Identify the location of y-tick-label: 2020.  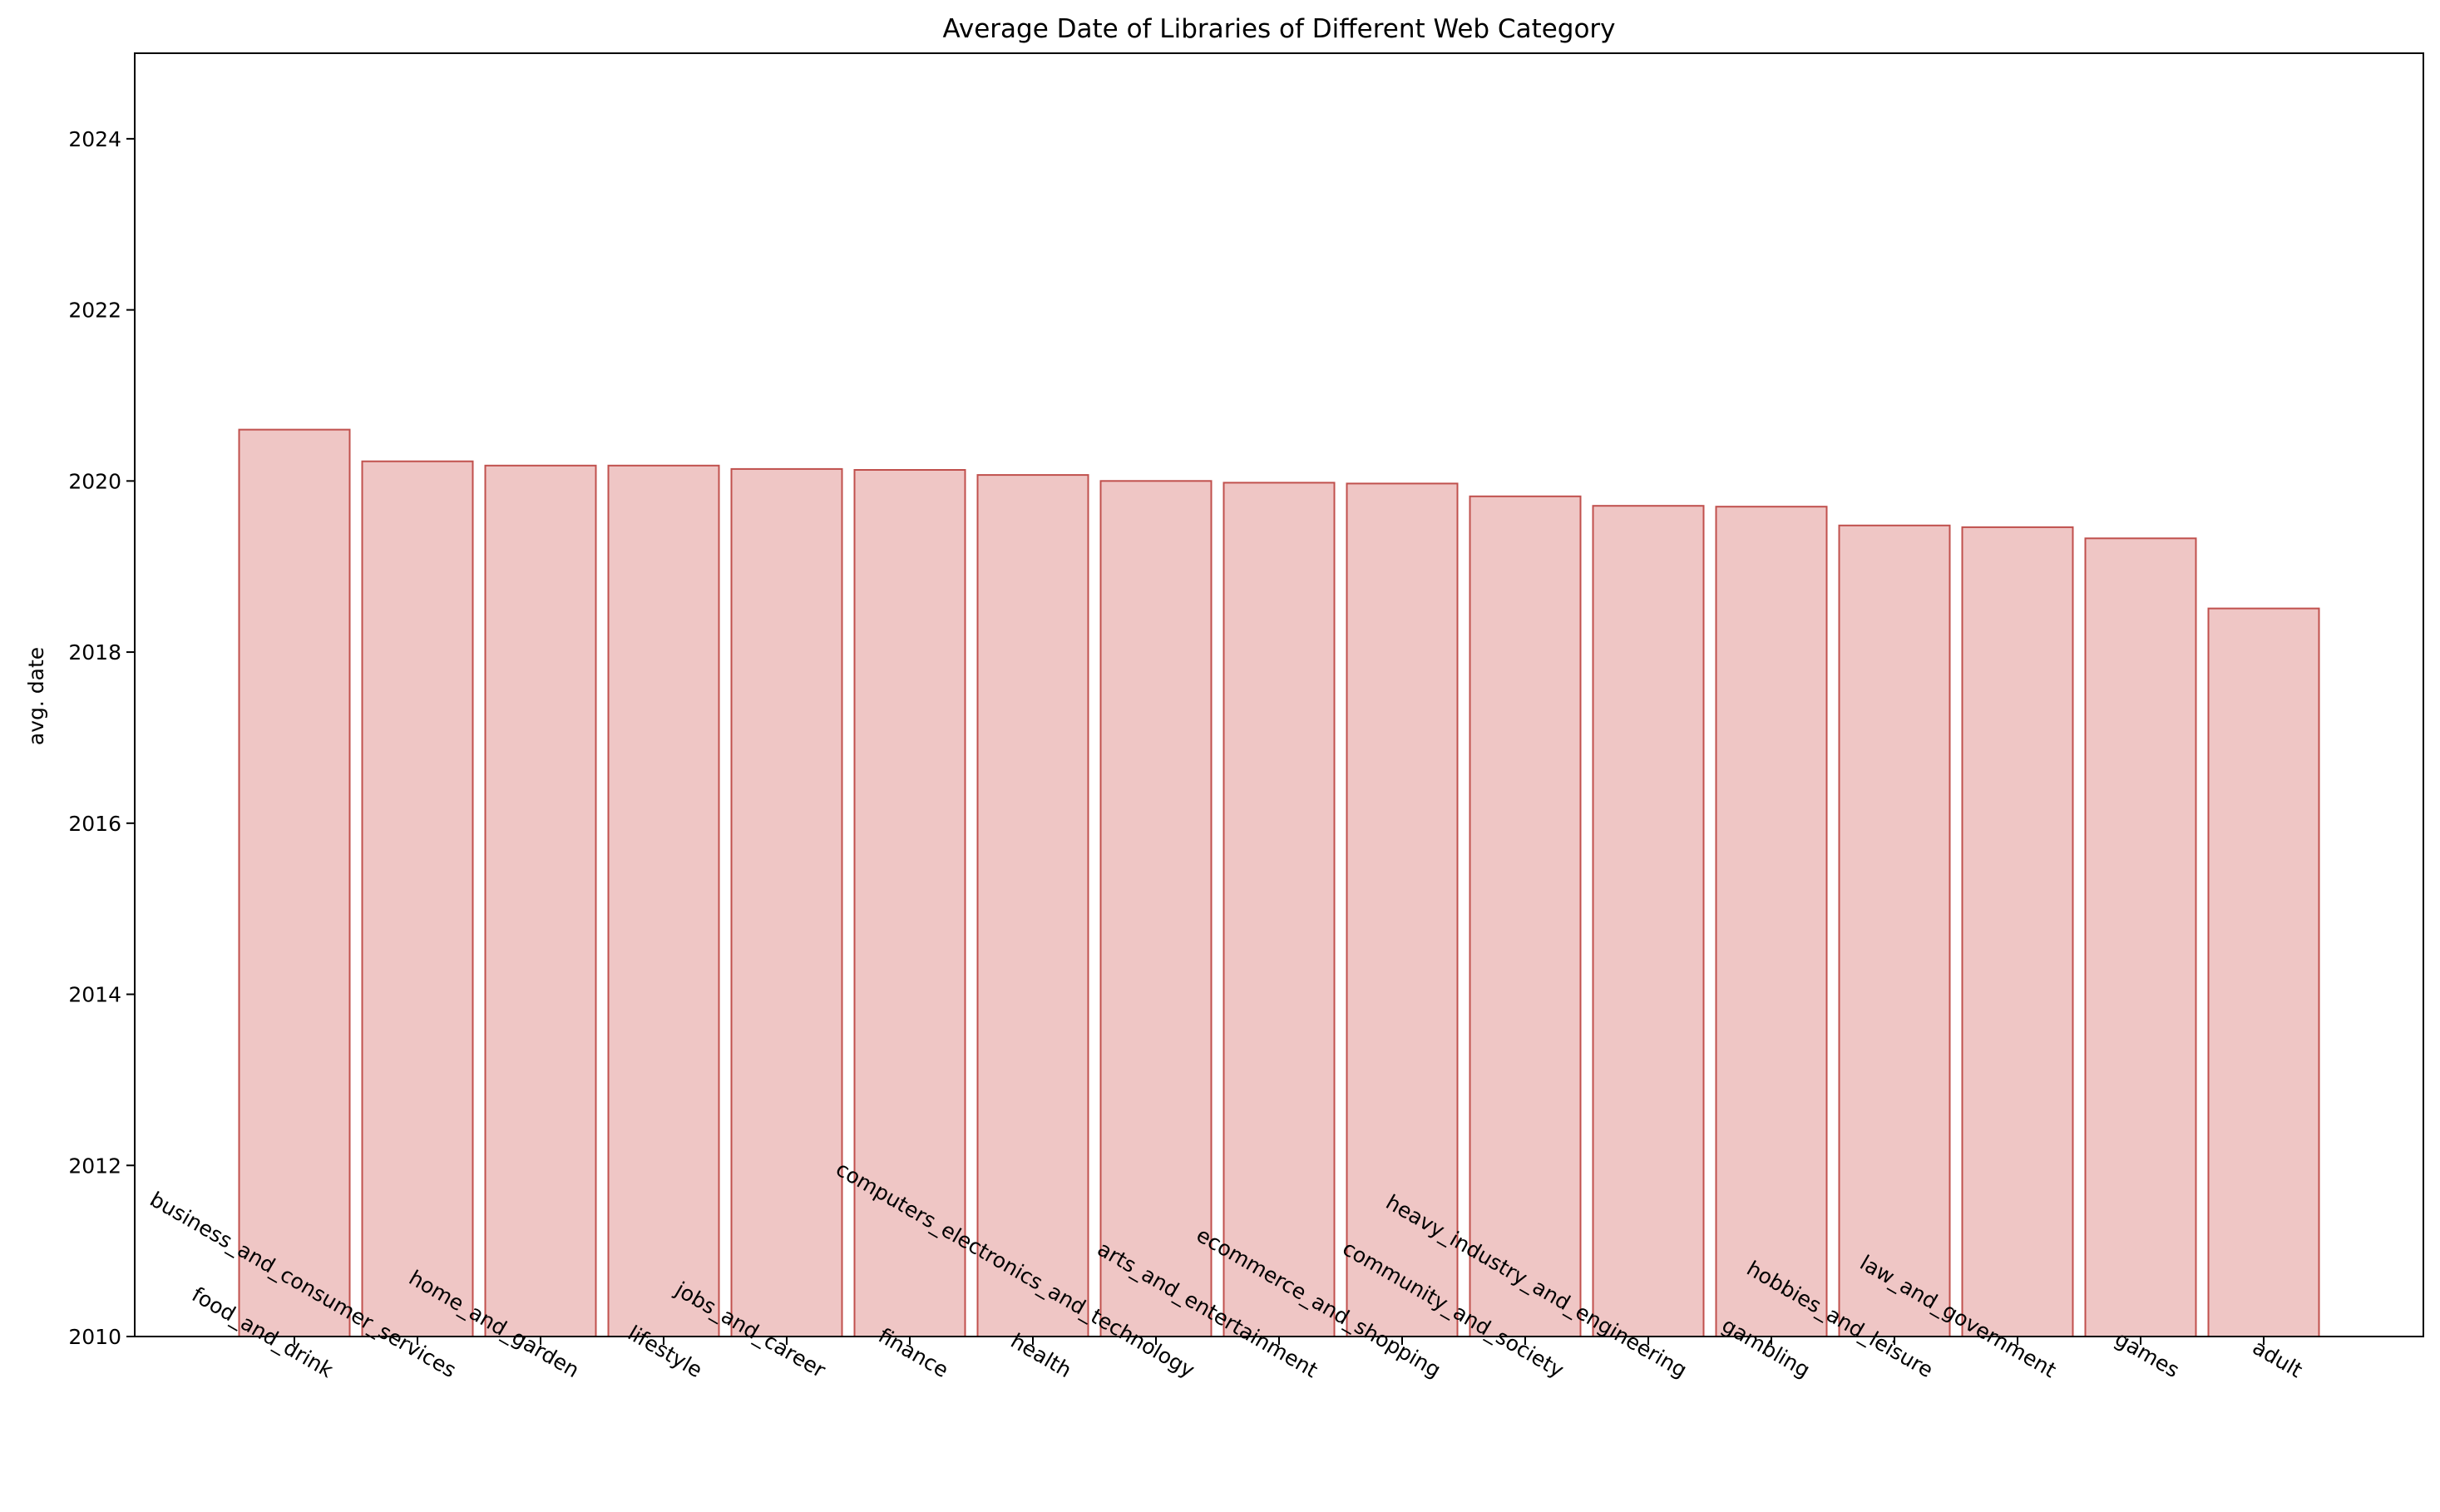
(94, 481).